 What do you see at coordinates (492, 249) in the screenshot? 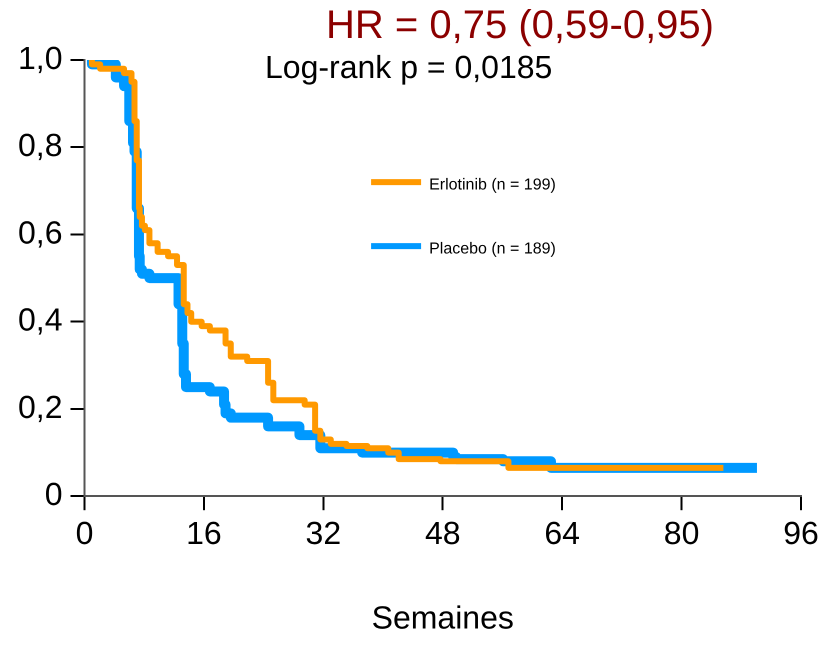
I see `legend-label: Placebo (n = 189)` at bounding box center [492, 249].